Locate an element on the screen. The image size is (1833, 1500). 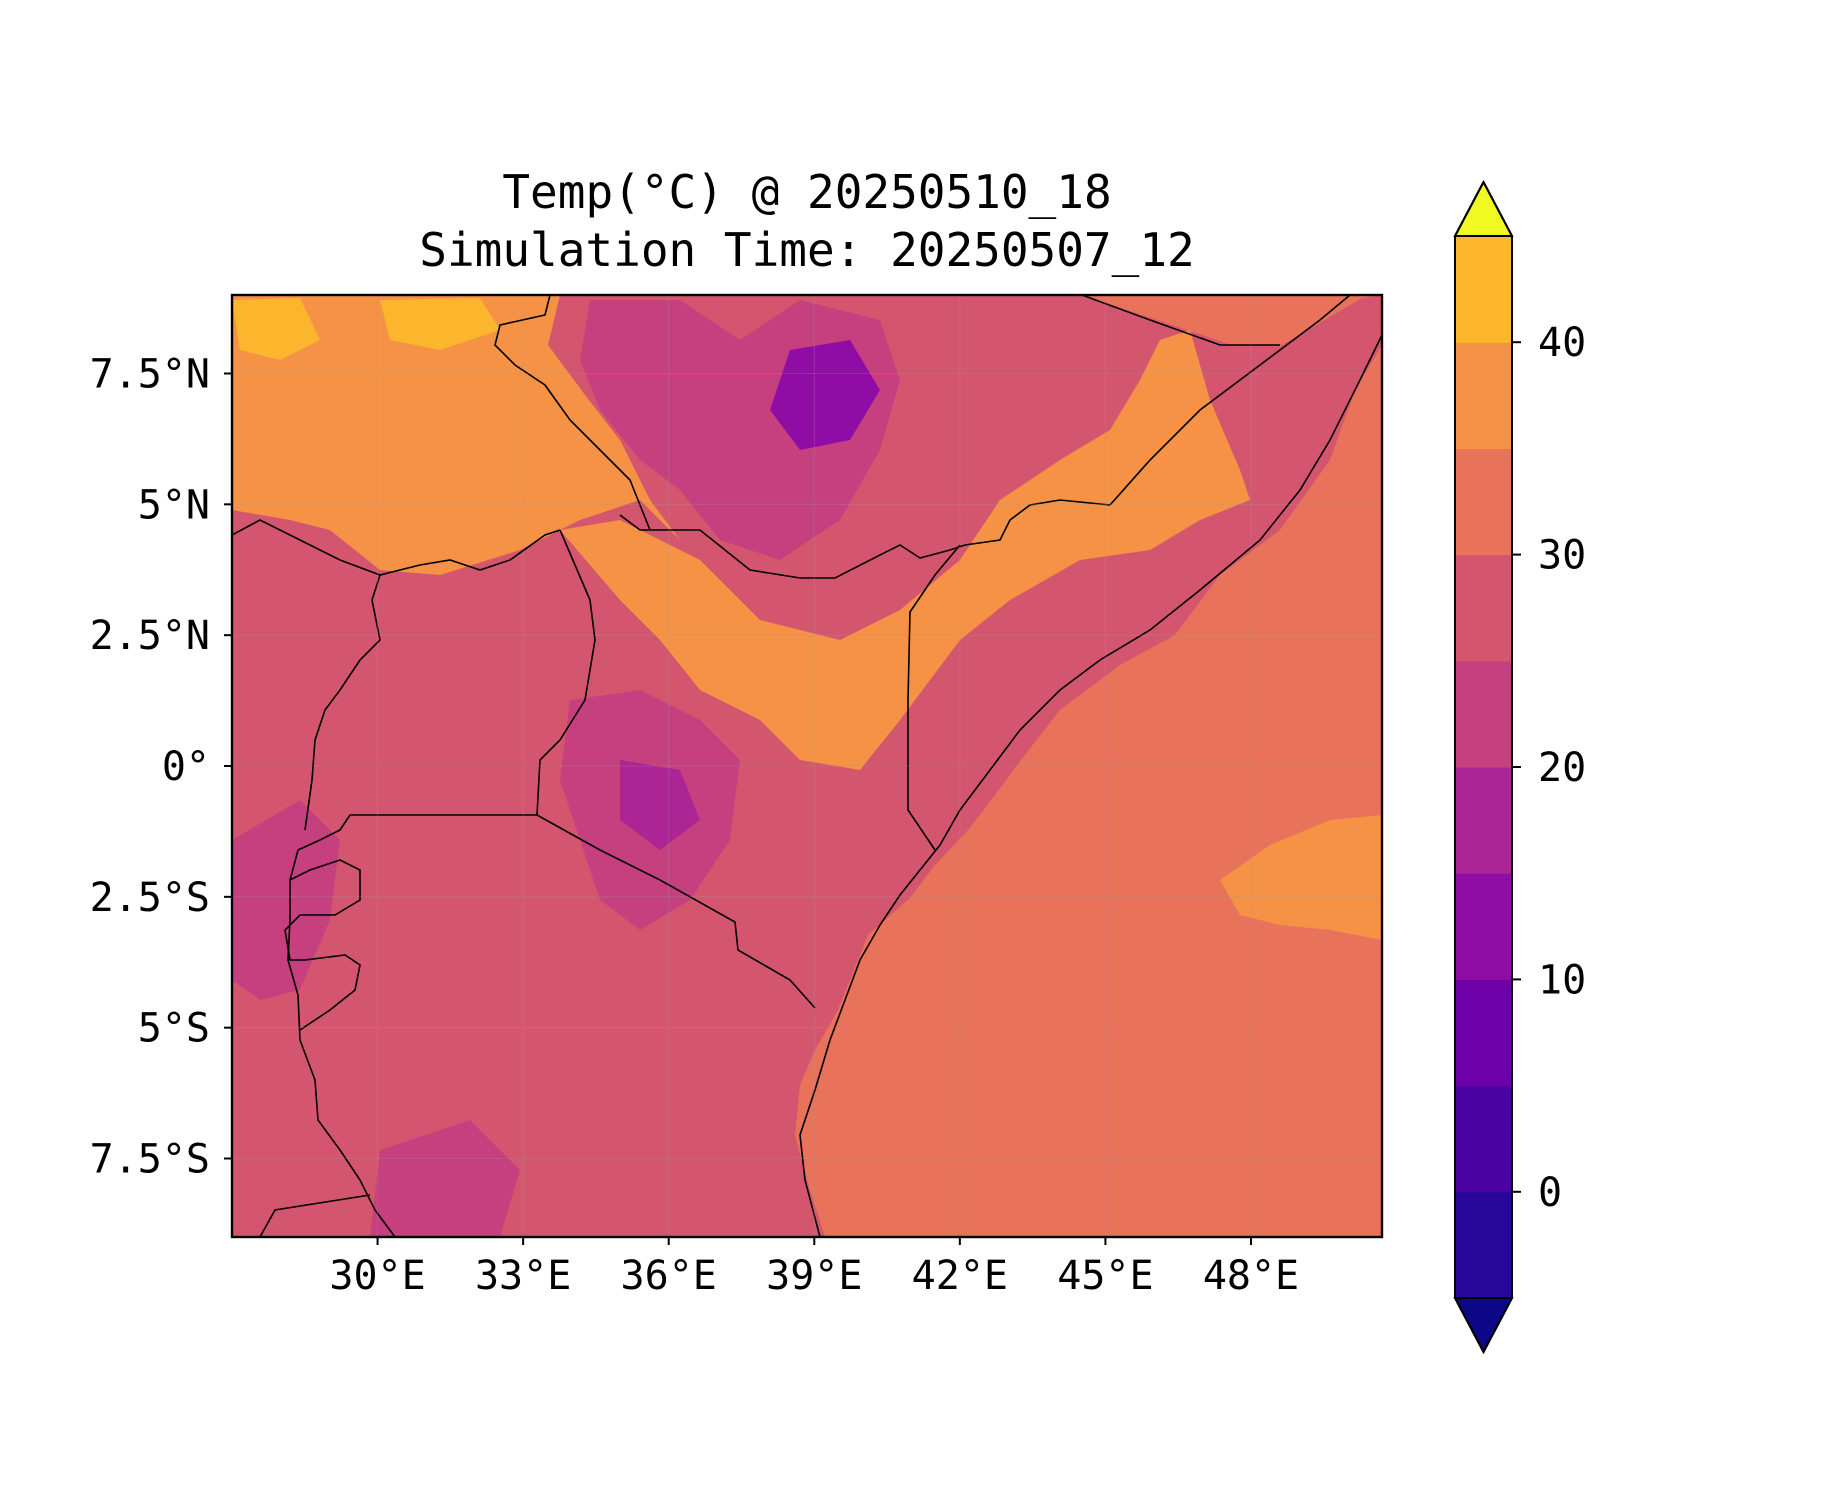
y-tick-label: 0° is located at coordinates (186, 767).